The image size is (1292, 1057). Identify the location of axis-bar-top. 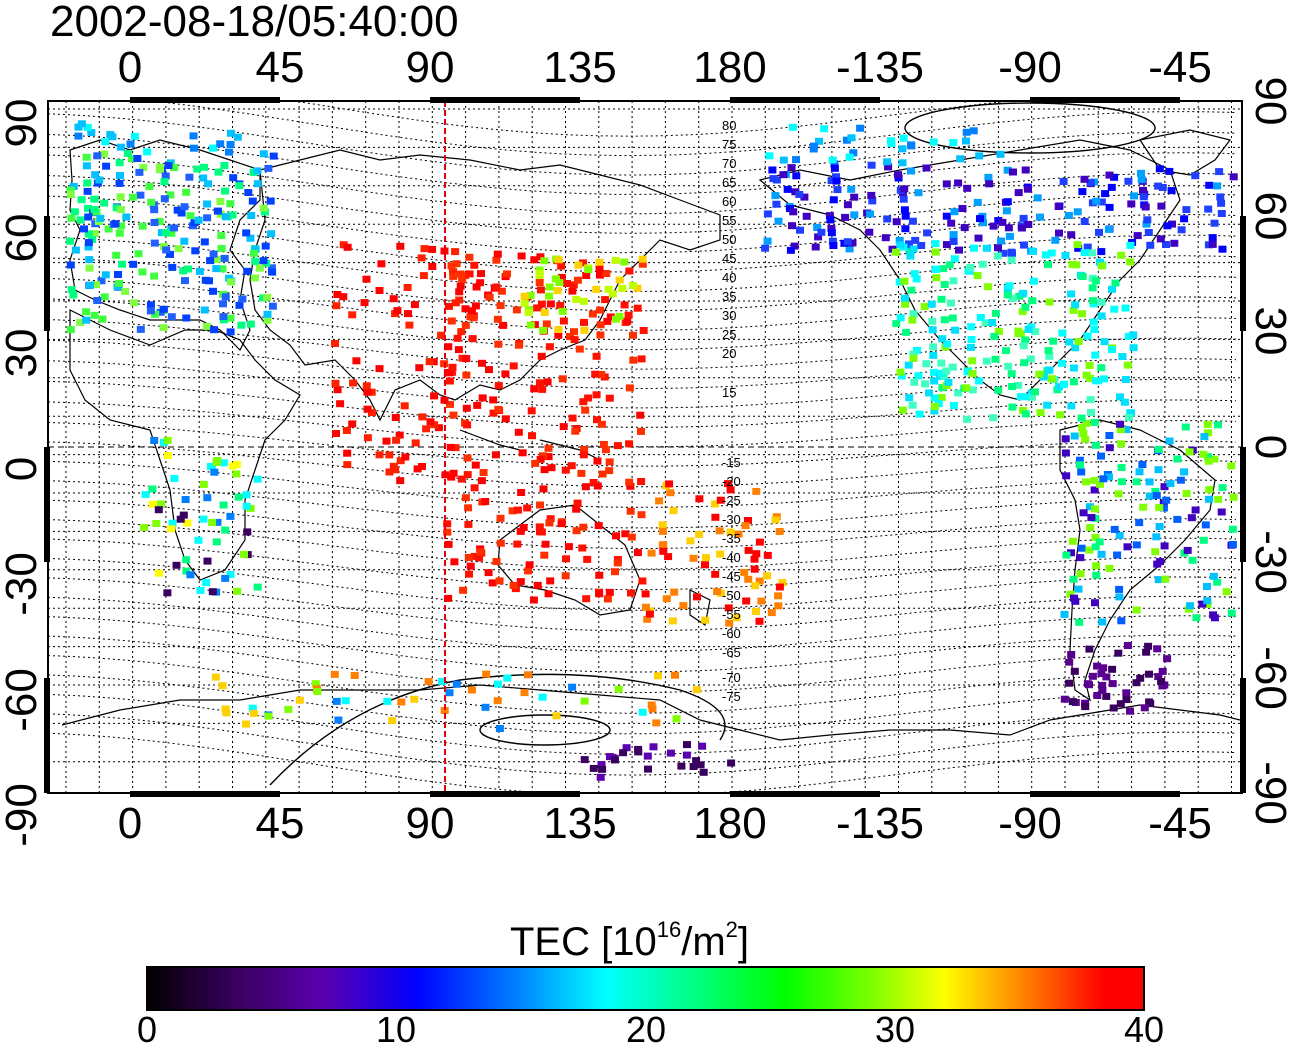
(805, 100).